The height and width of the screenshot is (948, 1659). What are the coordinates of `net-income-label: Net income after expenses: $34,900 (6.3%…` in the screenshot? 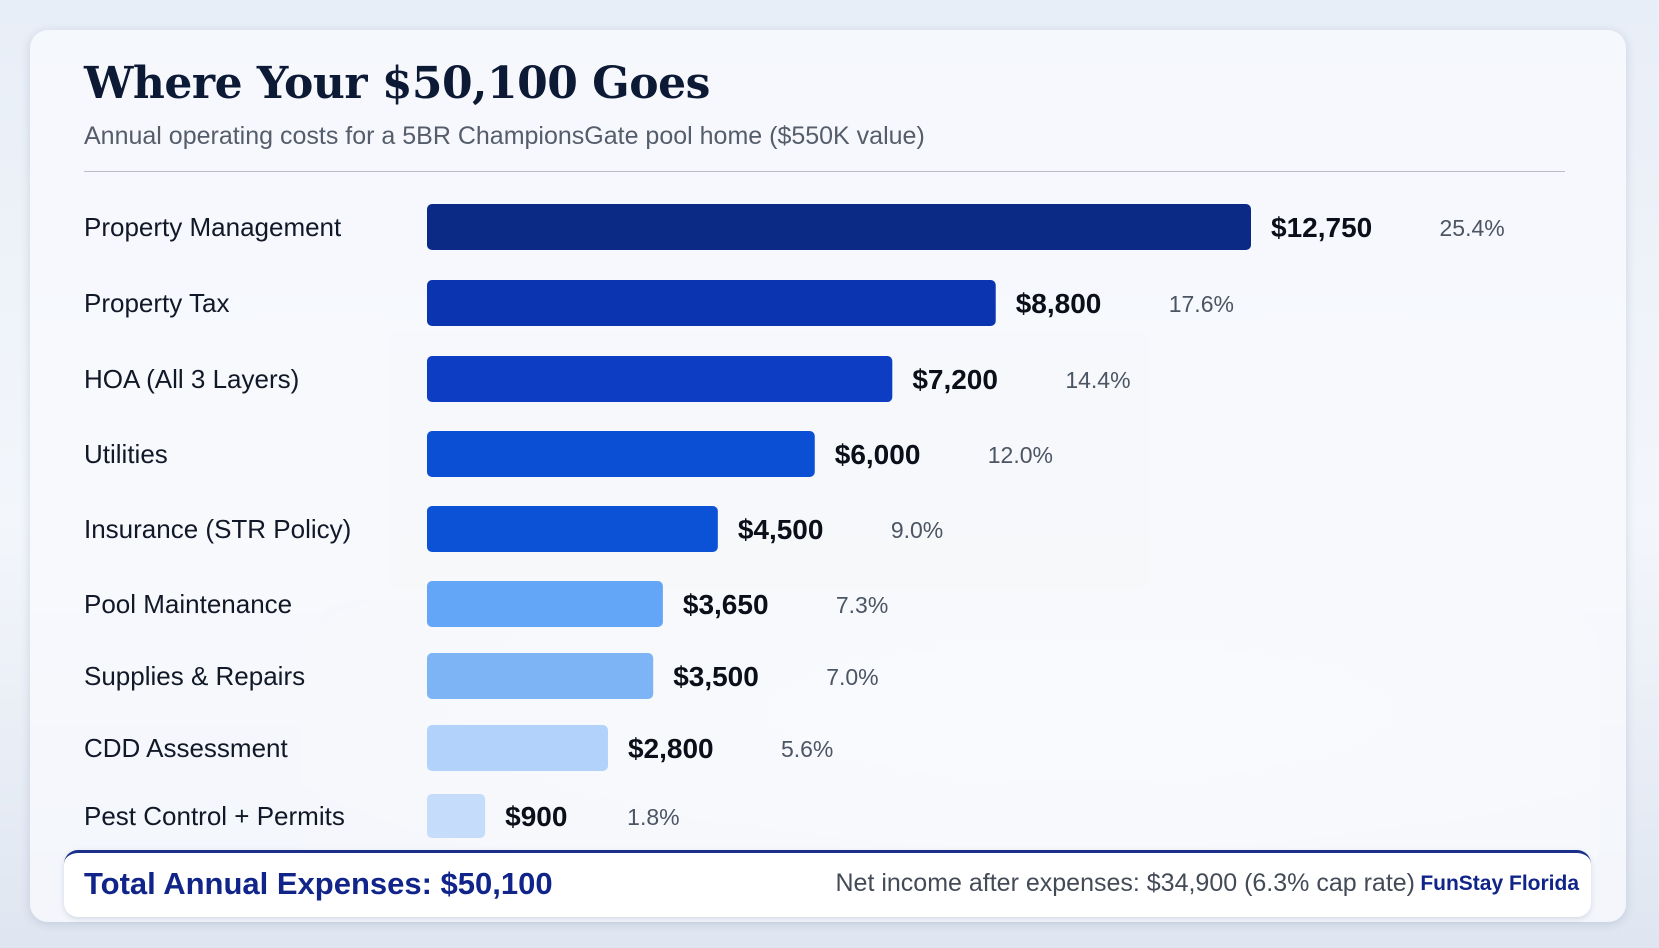 It's located at (1125, 883).